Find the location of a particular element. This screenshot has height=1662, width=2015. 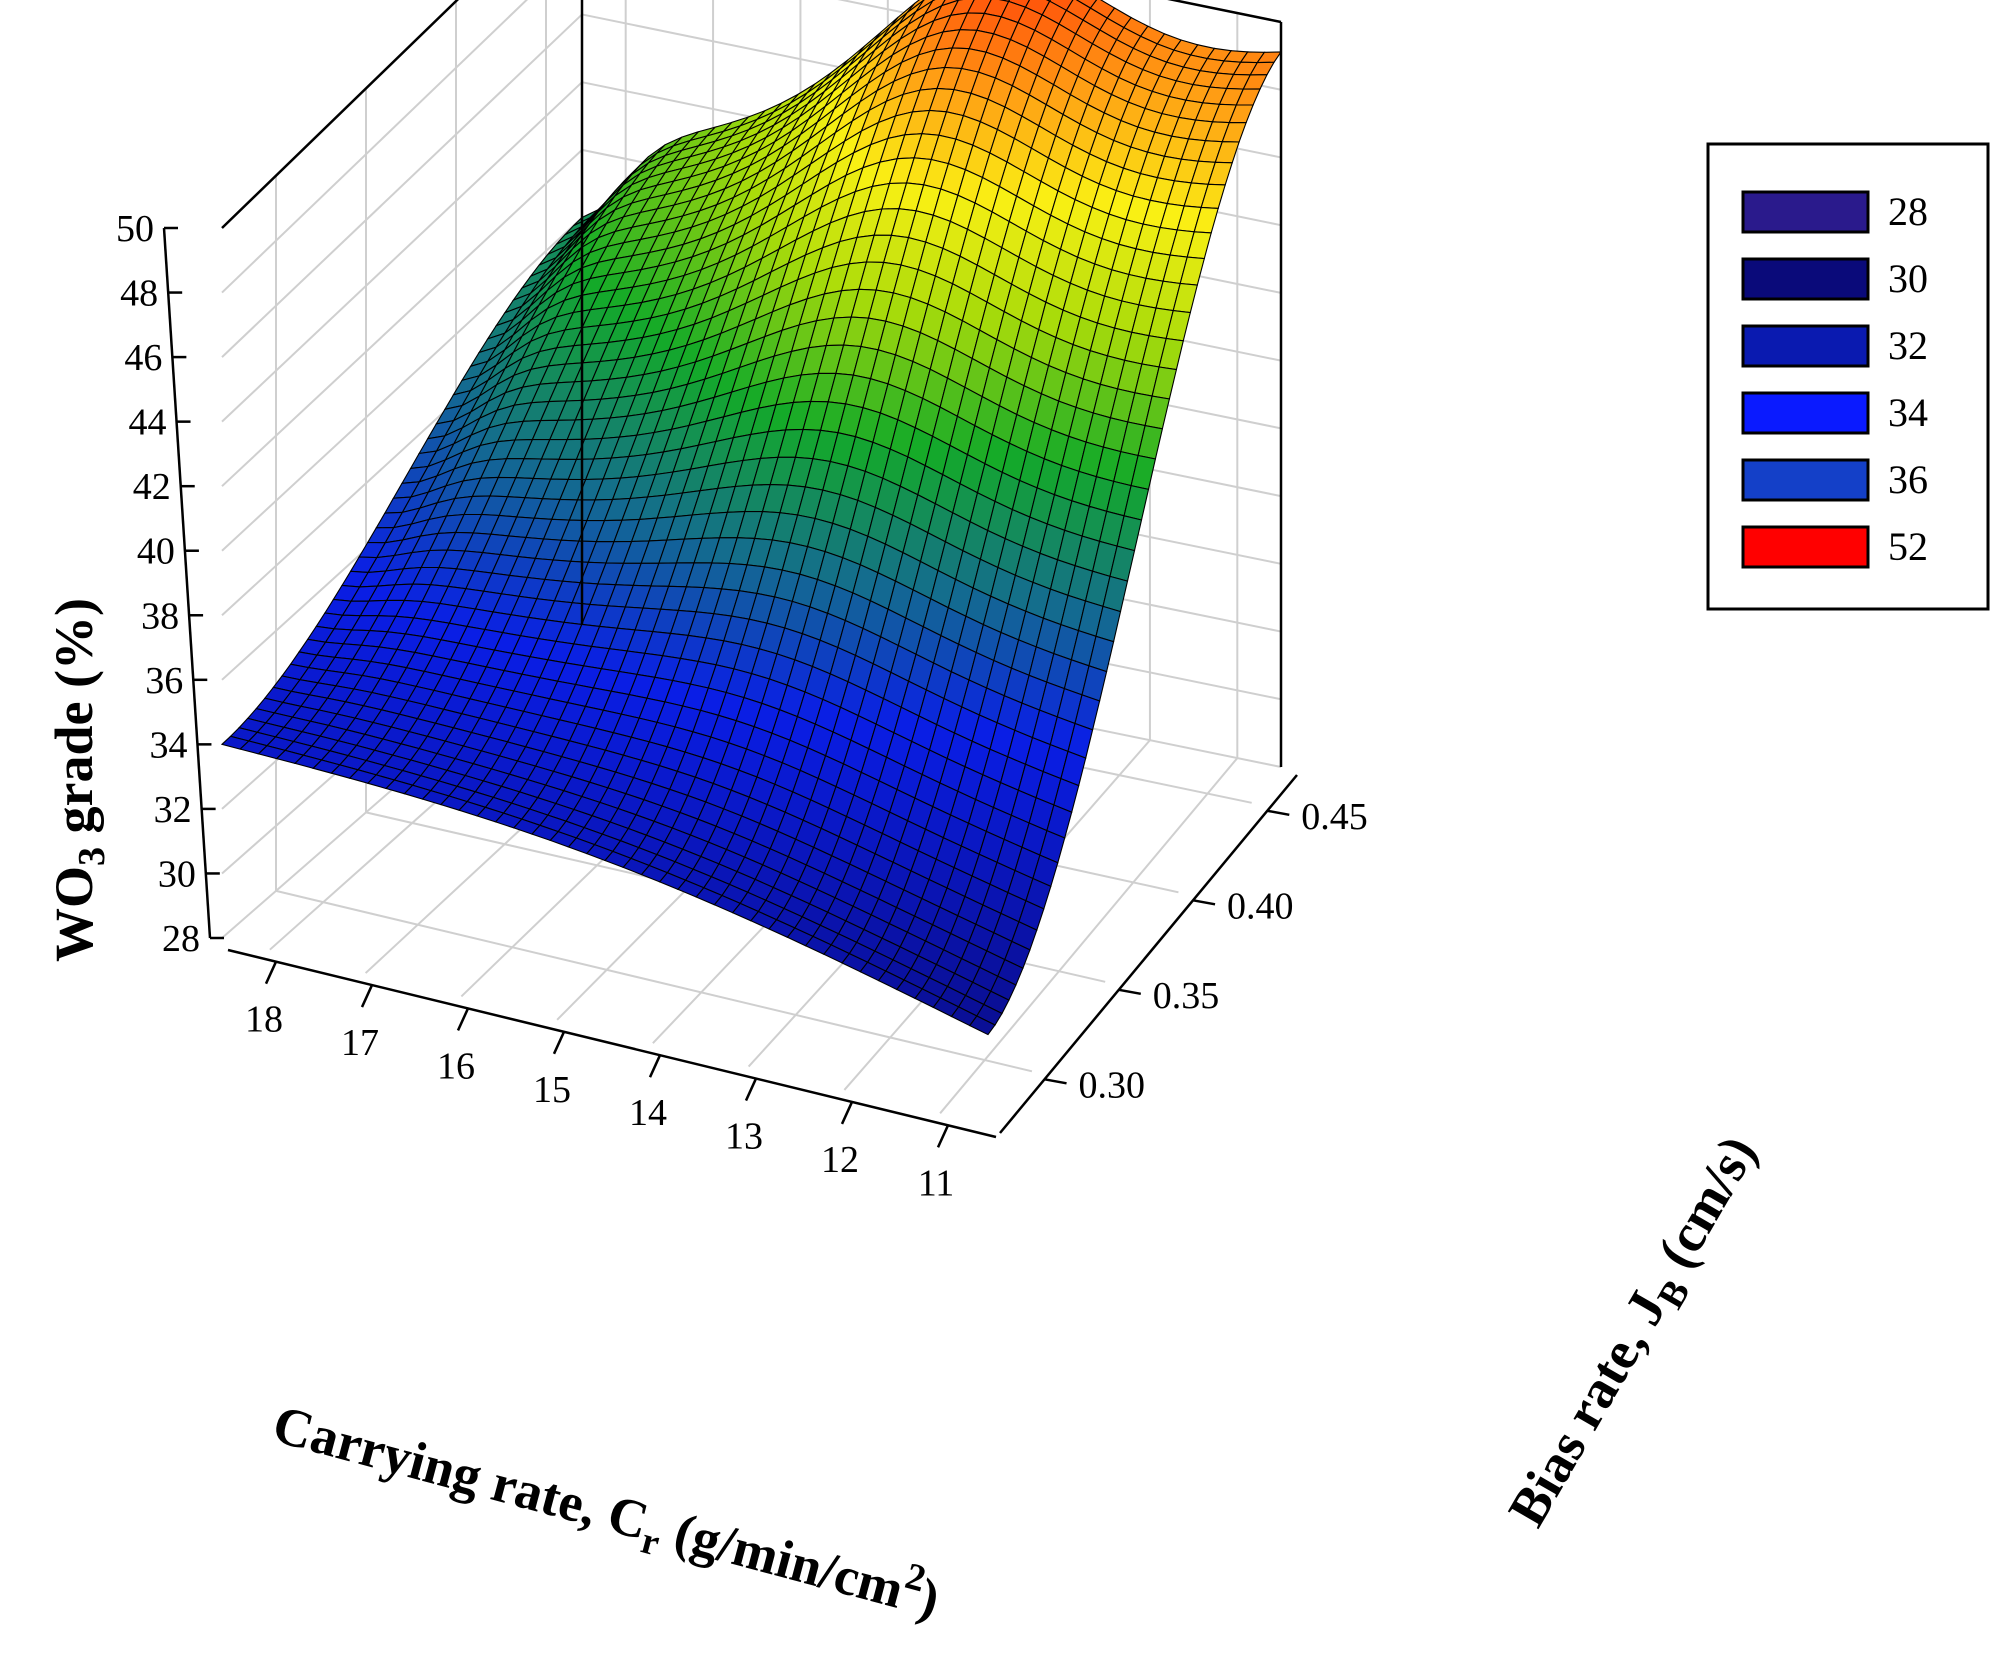

x-tick-label: 18 is located at coordinates (264, 1020).